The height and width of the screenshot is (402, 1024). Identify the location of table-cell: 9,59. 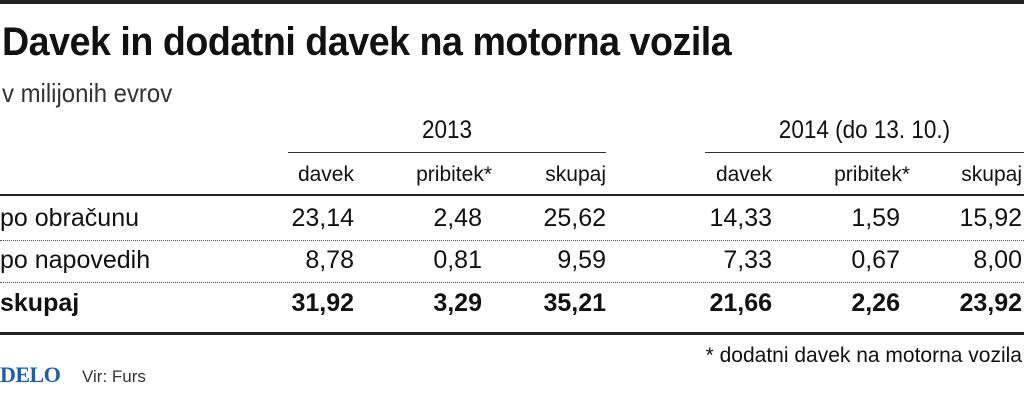
(581, 260).